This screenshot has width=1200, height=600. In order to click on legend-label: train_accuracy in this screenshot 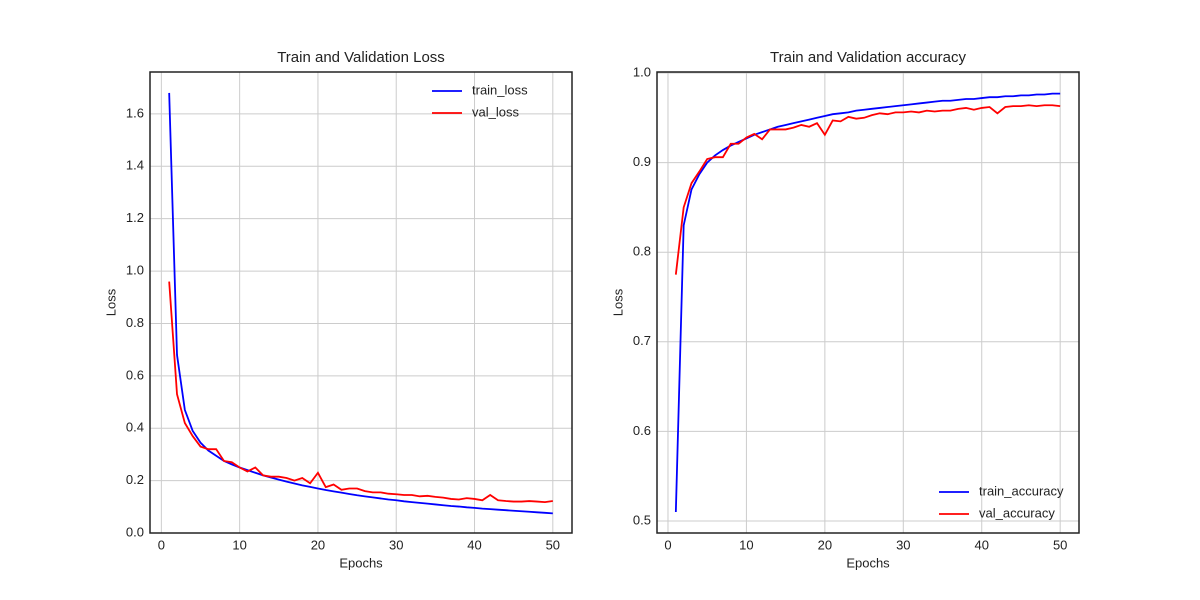, I will do `click(1021, 490)`.